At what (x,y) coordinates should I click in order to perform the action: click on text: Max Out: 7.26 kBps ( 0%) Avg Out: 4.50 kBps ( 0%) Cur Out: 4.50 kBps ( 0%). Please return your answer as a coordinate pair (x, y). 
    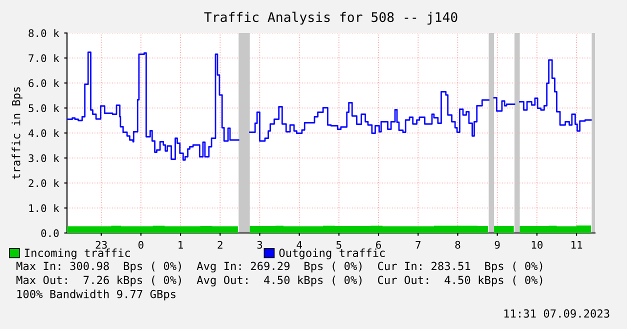
    Looking at the image, I should click on (279, 281).